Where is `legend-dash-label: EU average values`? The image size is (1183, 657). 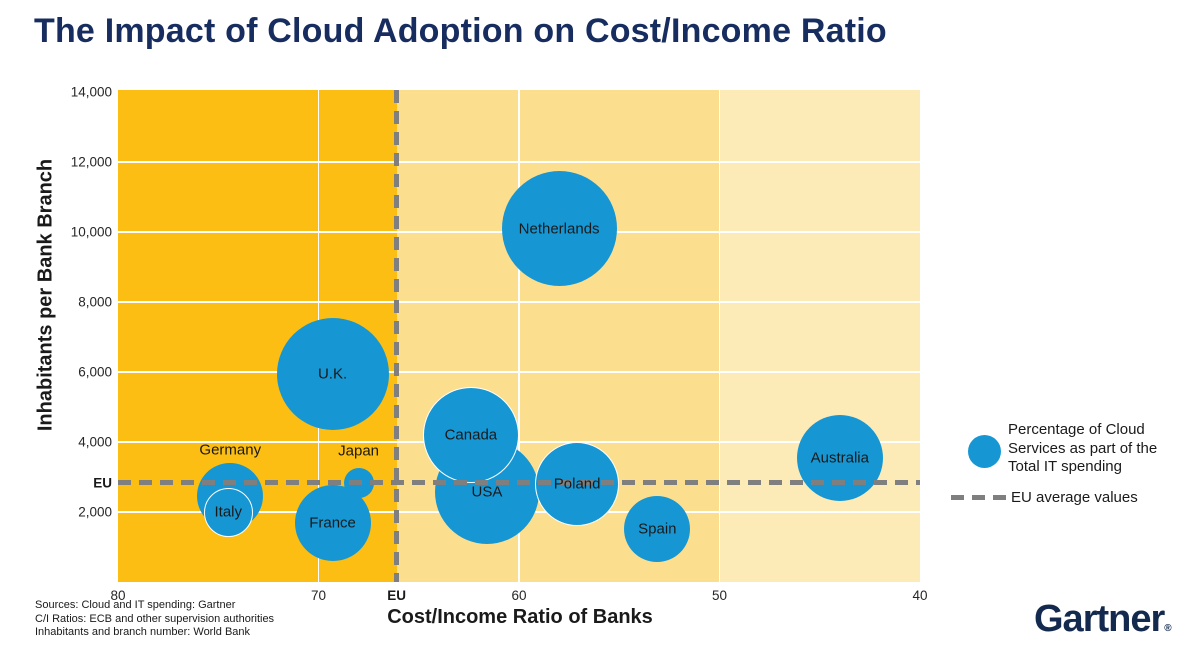 legend-dash-label: EU average values is located at coordinates (1074, 497).